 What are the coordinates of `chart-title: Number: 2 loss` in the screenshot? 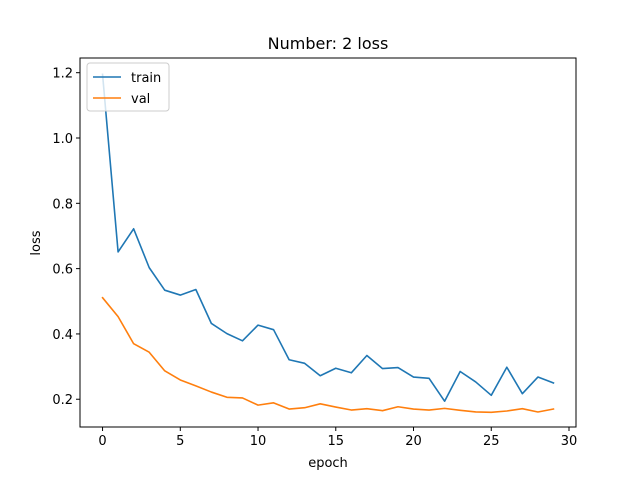 It's located at (328, 43).